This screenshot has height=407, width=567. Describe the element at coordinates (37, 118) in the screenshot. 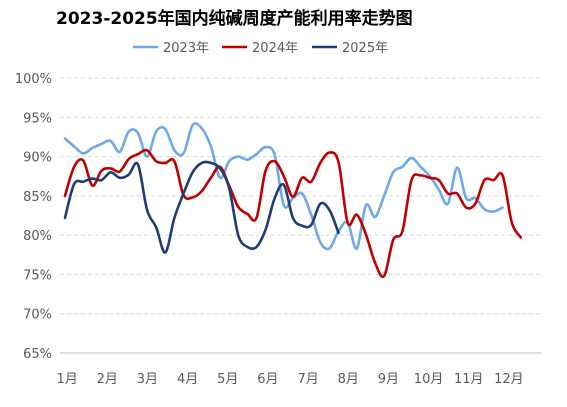

I see `y-tick-label: 95%` at that location.